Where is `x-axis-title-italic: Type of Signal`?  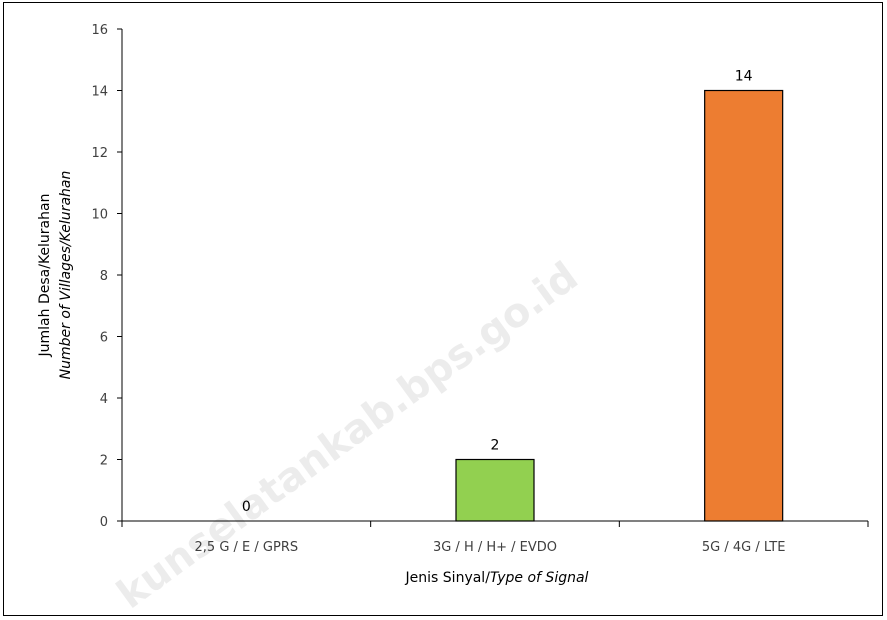
x-axis-title-italic: Type of Signal is located at coordinates (539, 578).